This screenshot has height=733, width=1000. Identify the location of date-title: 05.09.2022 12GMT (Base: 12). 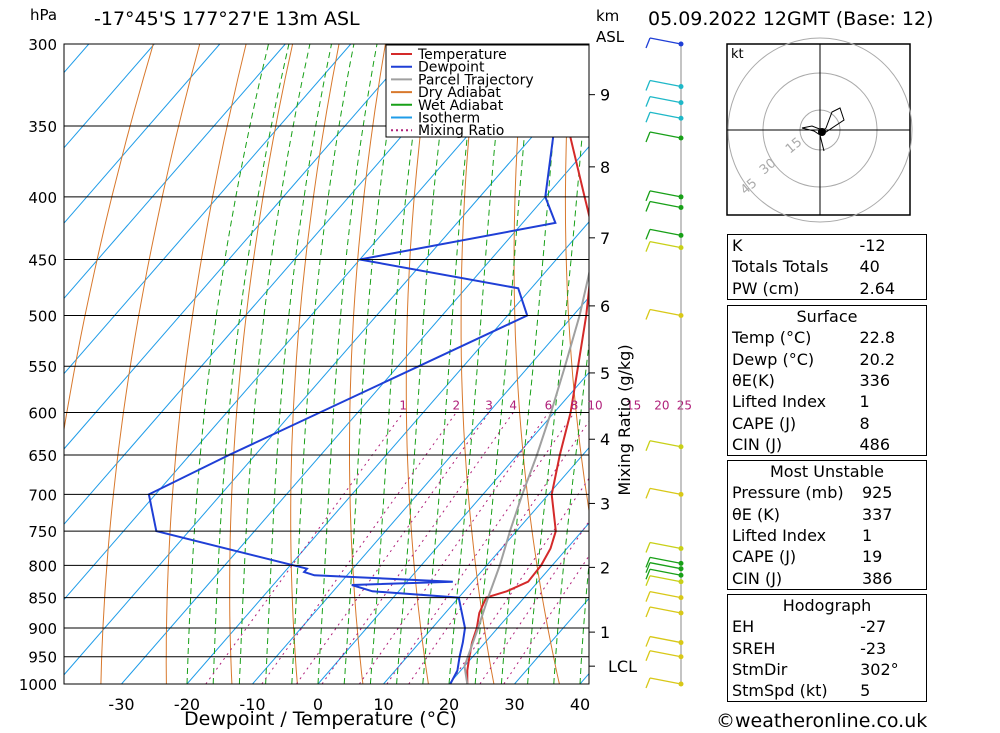
(791, 19).